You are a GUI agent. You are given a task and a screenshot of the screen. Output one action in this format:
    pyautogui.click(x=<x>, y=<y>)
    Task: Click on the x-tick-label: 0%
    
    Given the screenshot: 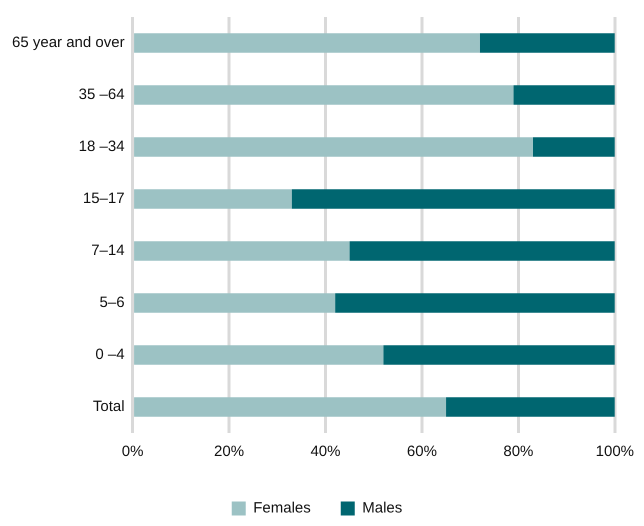 What is the action you would take?
    pyautogui.click(x=133, y=451)
    